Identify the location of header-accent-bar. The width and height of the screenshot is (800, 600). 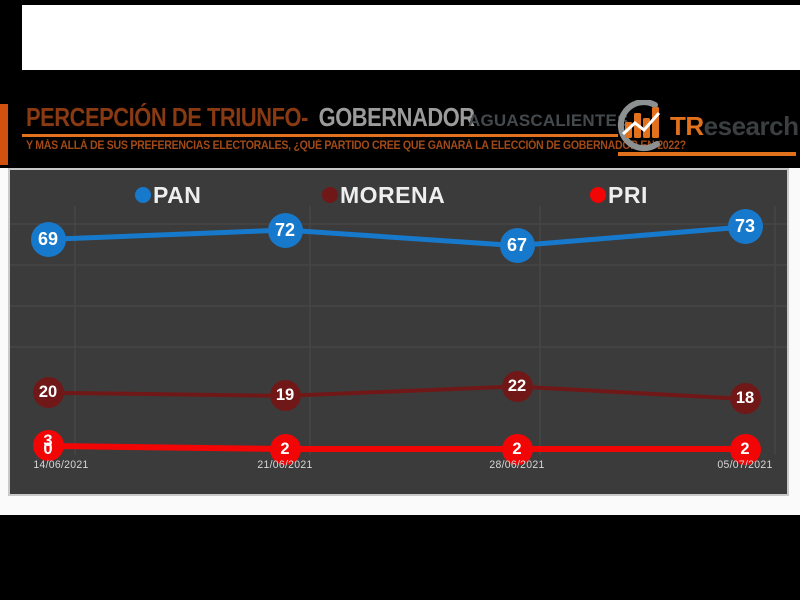
(4, 134).